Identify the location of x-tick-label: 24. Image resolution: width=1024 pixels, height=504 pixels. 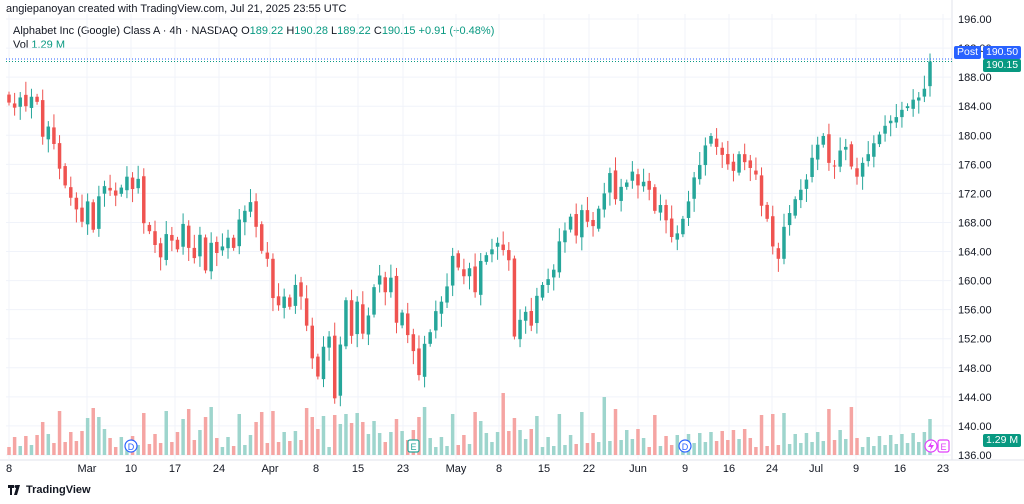
(772, 469).